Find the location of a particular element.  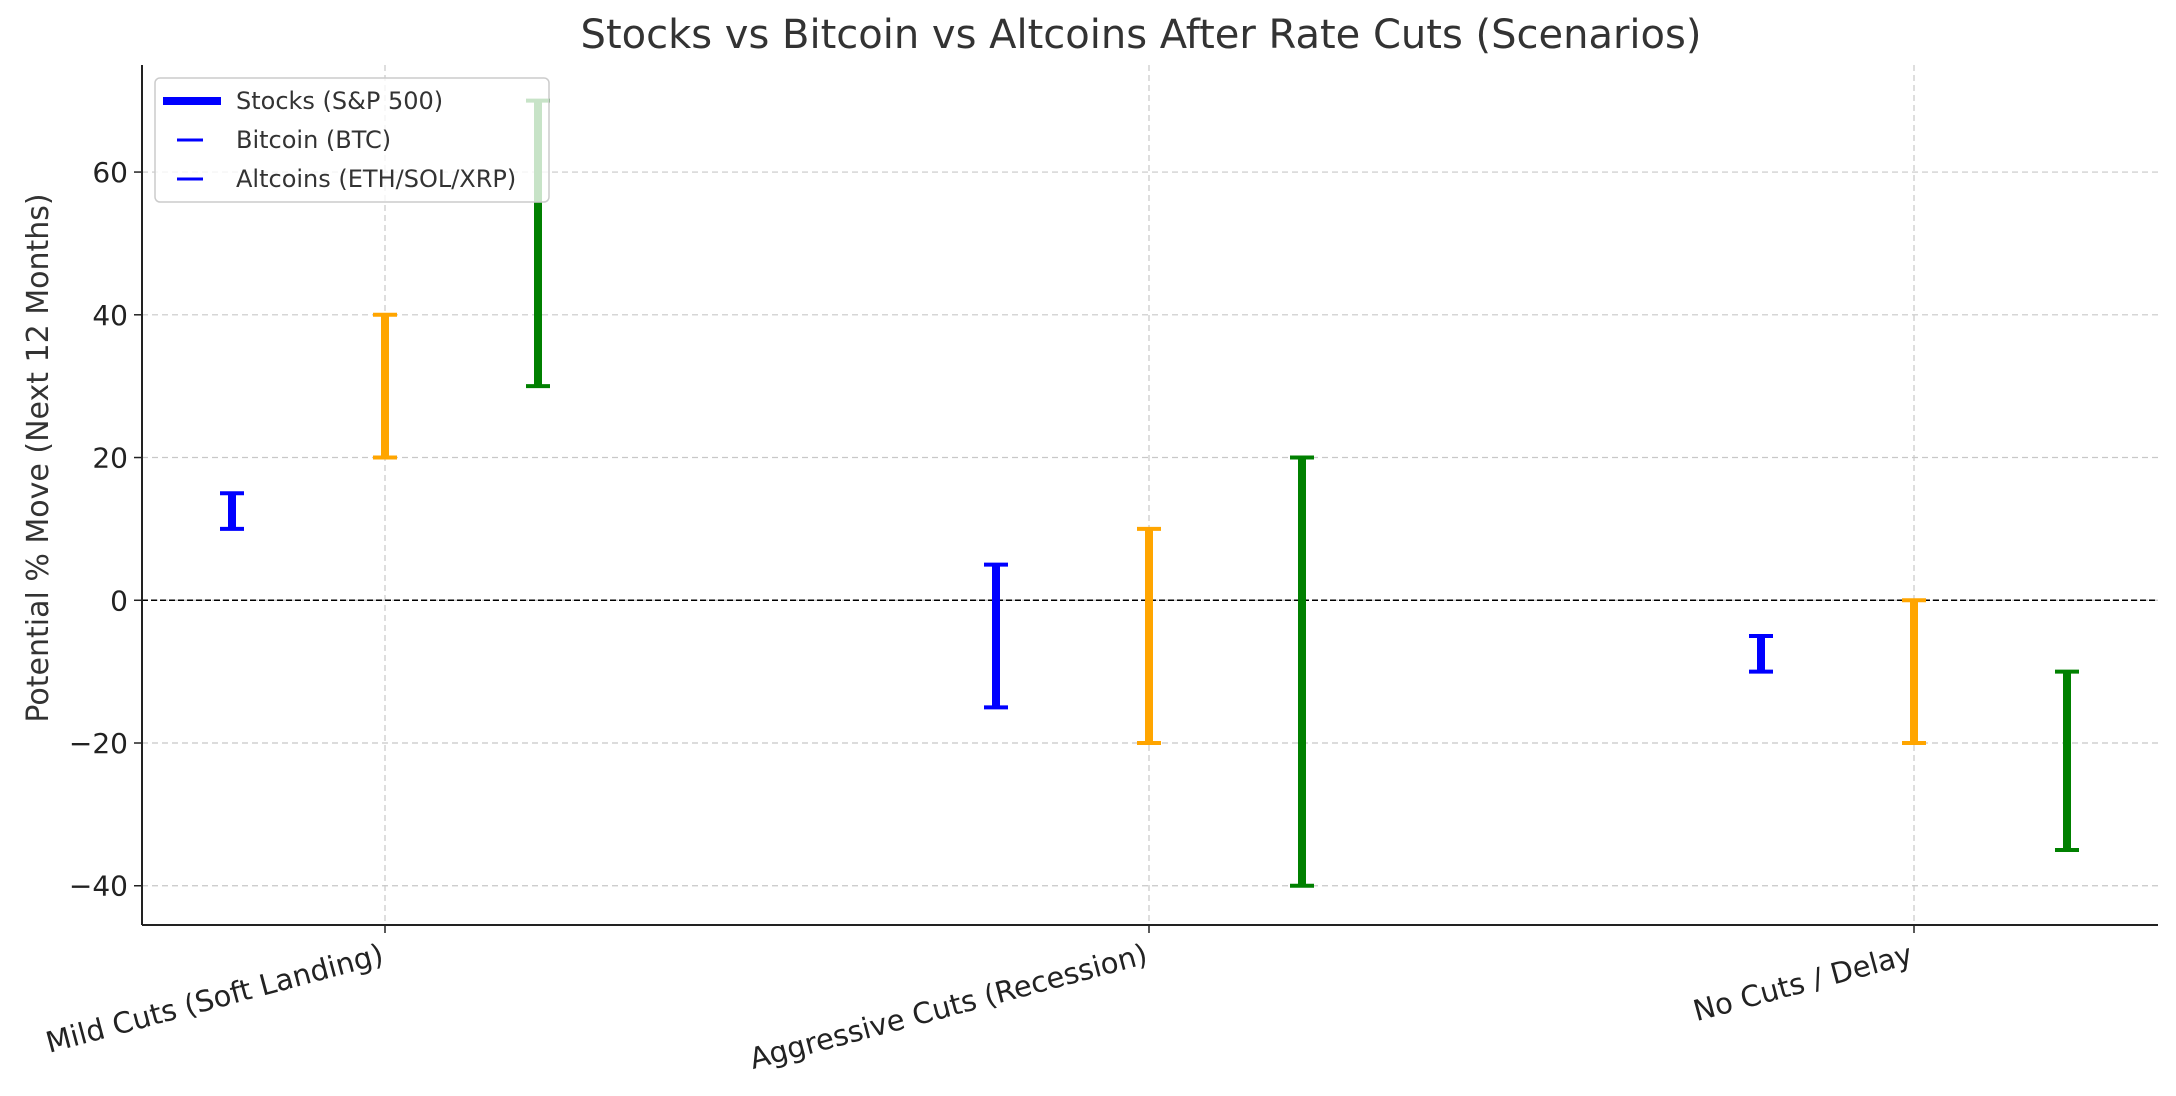

legend-label: Stocks (S&P 500) is located at coordinates (339, 101).